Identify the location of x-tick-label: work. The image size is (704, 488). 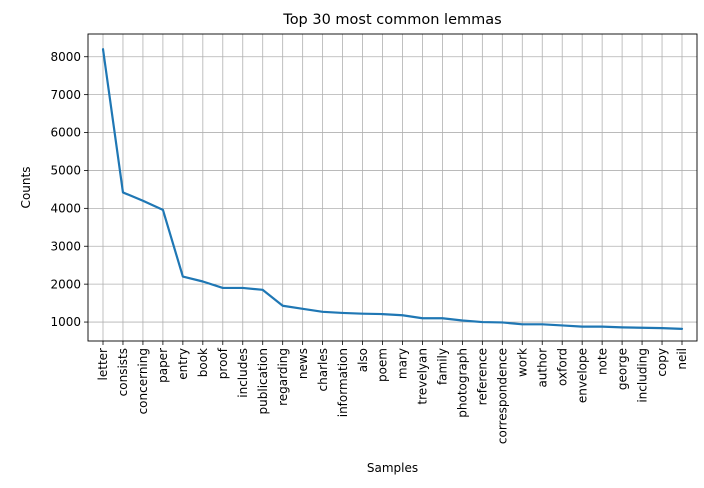
(522, 362).